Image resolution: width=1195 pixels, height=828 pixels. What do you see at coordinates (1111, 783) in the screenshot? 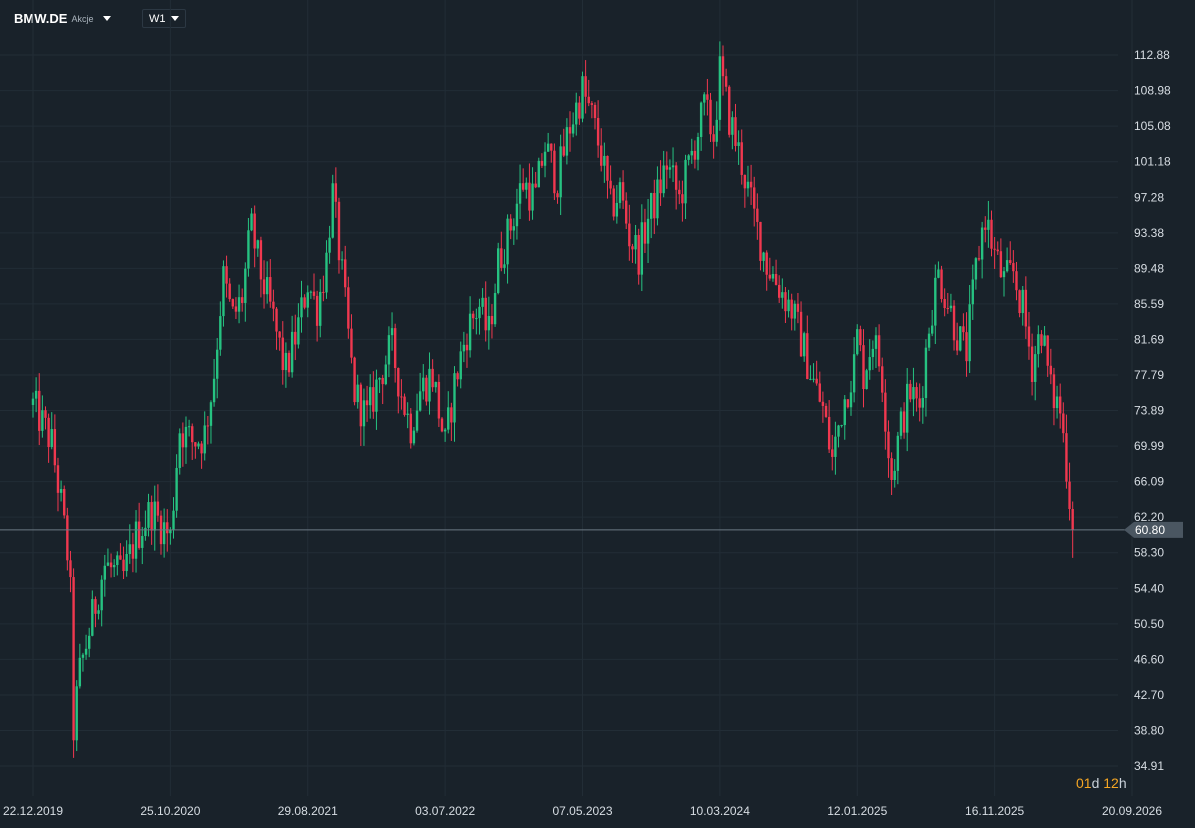
I see `countdown-hours-value: 12` at bounding box center [1111, 783].